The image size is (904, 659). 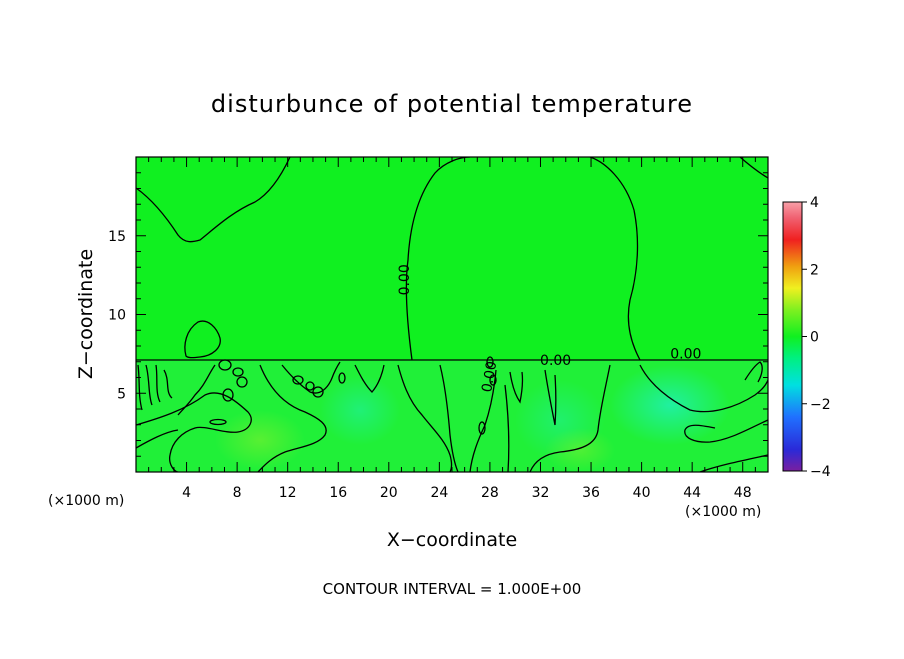 I want to click on x-tick-label: 44, so click(x=692, y=493).